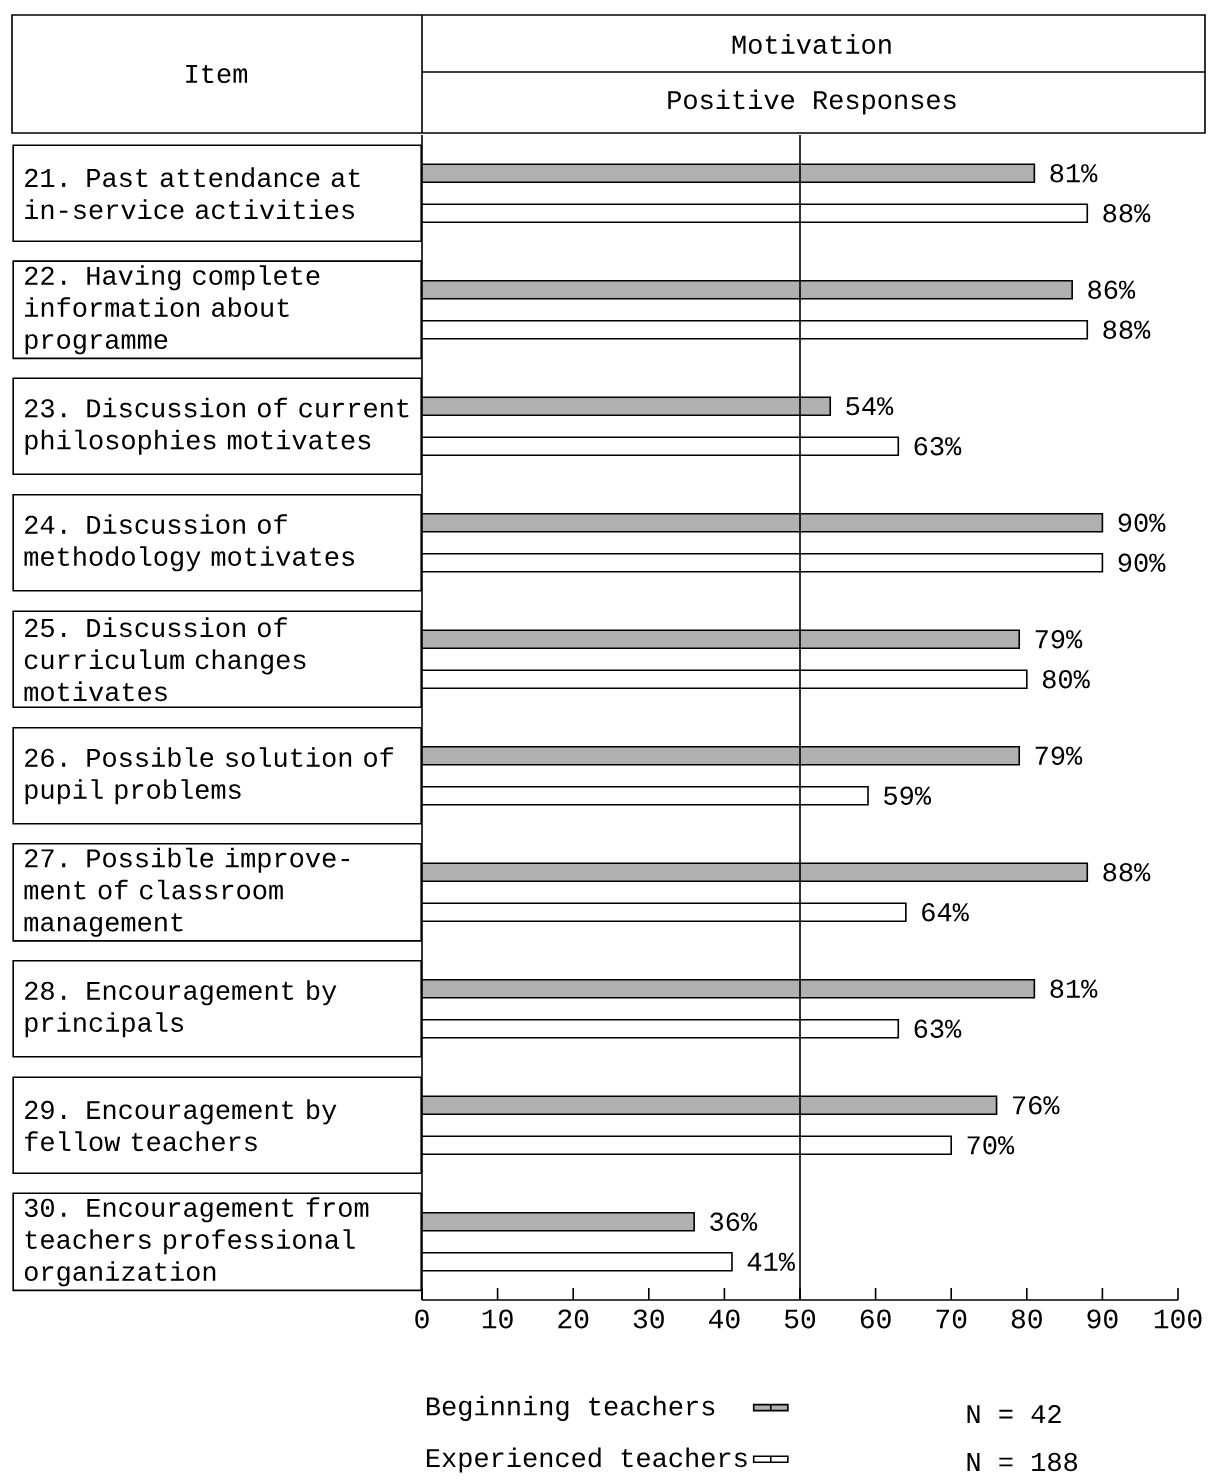 The image size is (1219, 1480). What do you see at coordinates (586, 1460) in the screenshot?
I see `legend-label: Experienced teachers` at bounding box center [586, 1460].